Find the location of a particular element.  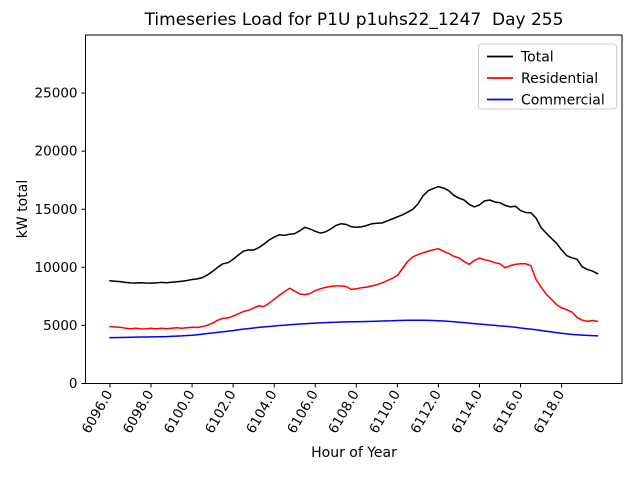

legend-label-residential: Residential is located at coordinates (559, 79).